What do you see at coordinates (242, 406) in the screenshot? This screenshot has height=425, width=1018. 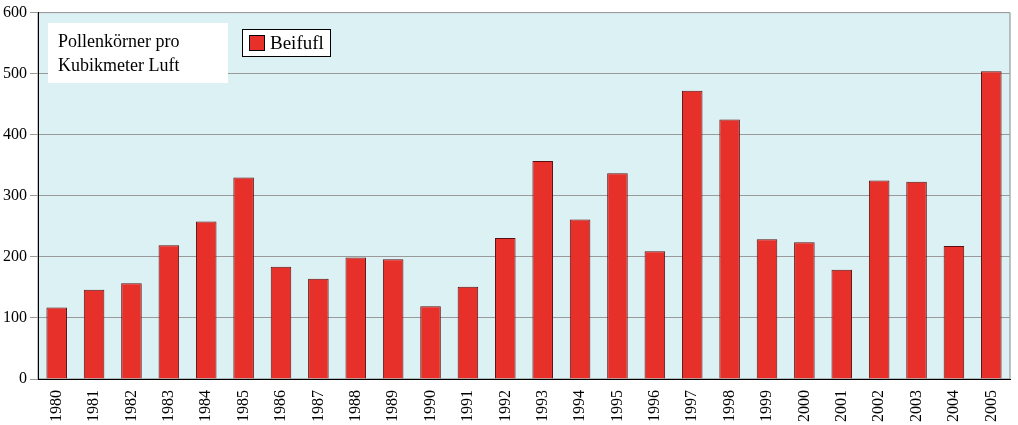 I see `x-tick-label: 1985` at bounding box center [242, 406].